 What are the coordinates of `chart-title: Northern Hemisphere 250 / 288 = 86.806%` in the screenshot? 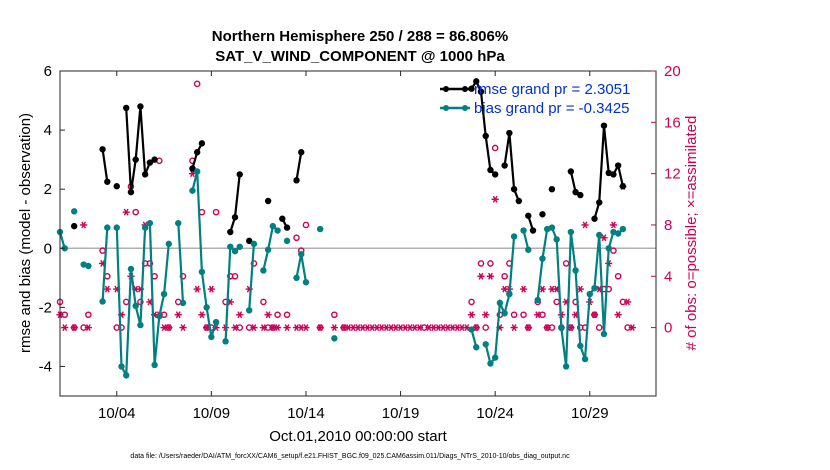 It's located at (360, 36).